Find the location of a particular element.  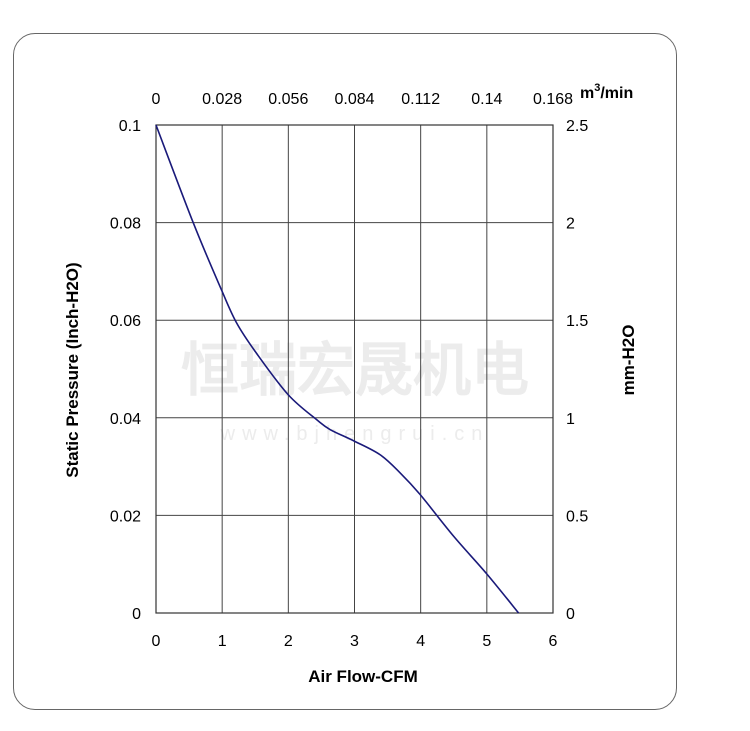

x-tick-label: 3 is located at coordinates (354, 641).